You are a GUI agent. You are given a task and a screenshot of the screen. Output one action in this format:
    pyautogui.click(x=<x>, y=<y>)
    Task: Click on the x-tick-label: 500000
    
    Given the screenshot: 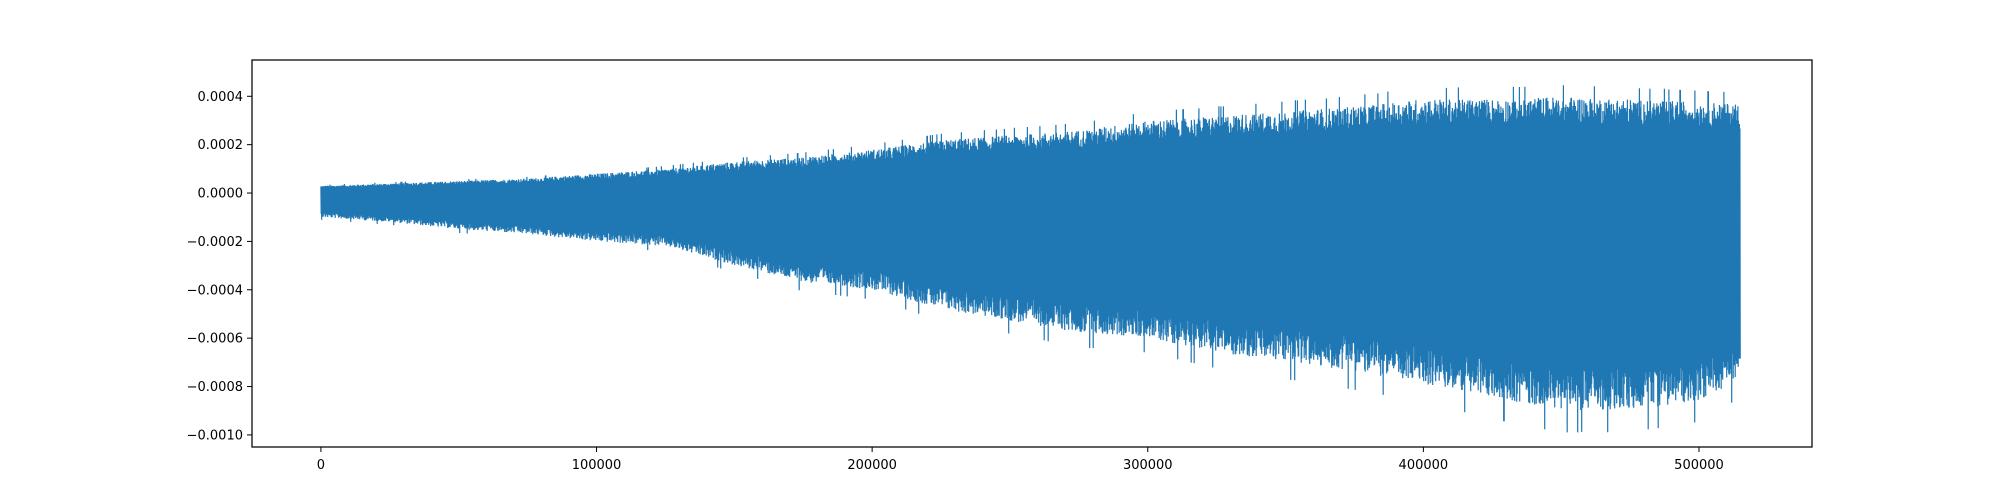 What is the action you would take?
    pyautogui.click(x=1699, y=465)
    